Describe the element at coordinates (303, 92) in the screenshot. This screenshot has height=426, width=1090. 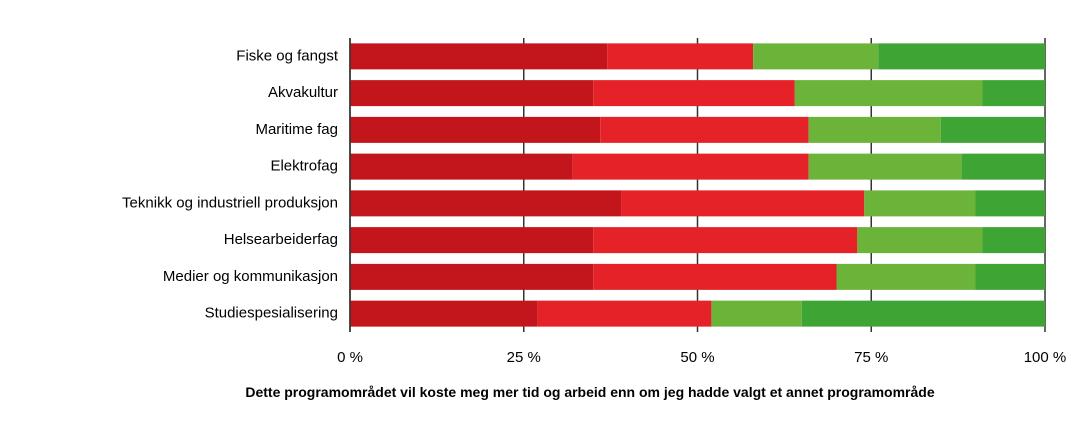
I see `y-tick-label: Akvakultur` at that location.